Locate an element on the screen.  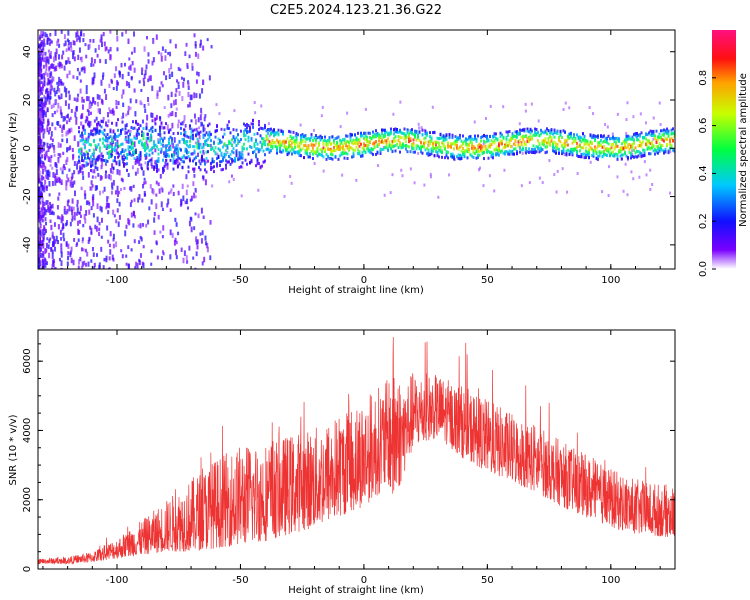
y-tick-label: 0 is located at coordinates (27, 569).